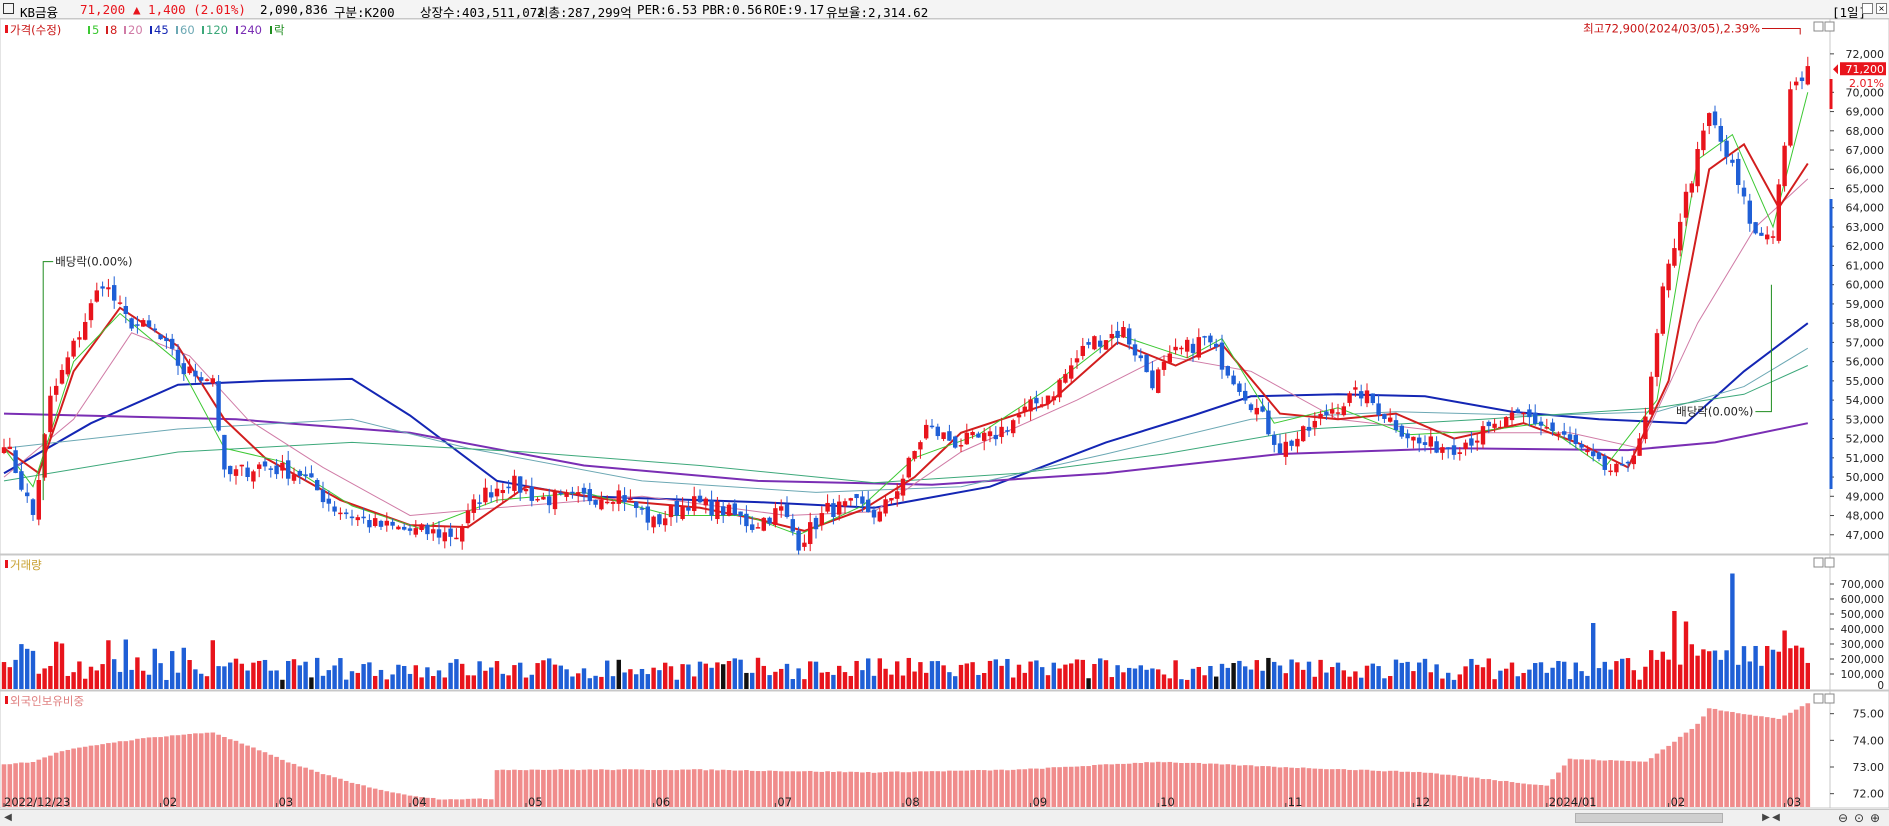 The width and height of the screenshot is (1889, 826). What do you see at coordinates (1167, 802) in the screenshot?
I see `date-label: 10` at bounding box center [1167, 802].